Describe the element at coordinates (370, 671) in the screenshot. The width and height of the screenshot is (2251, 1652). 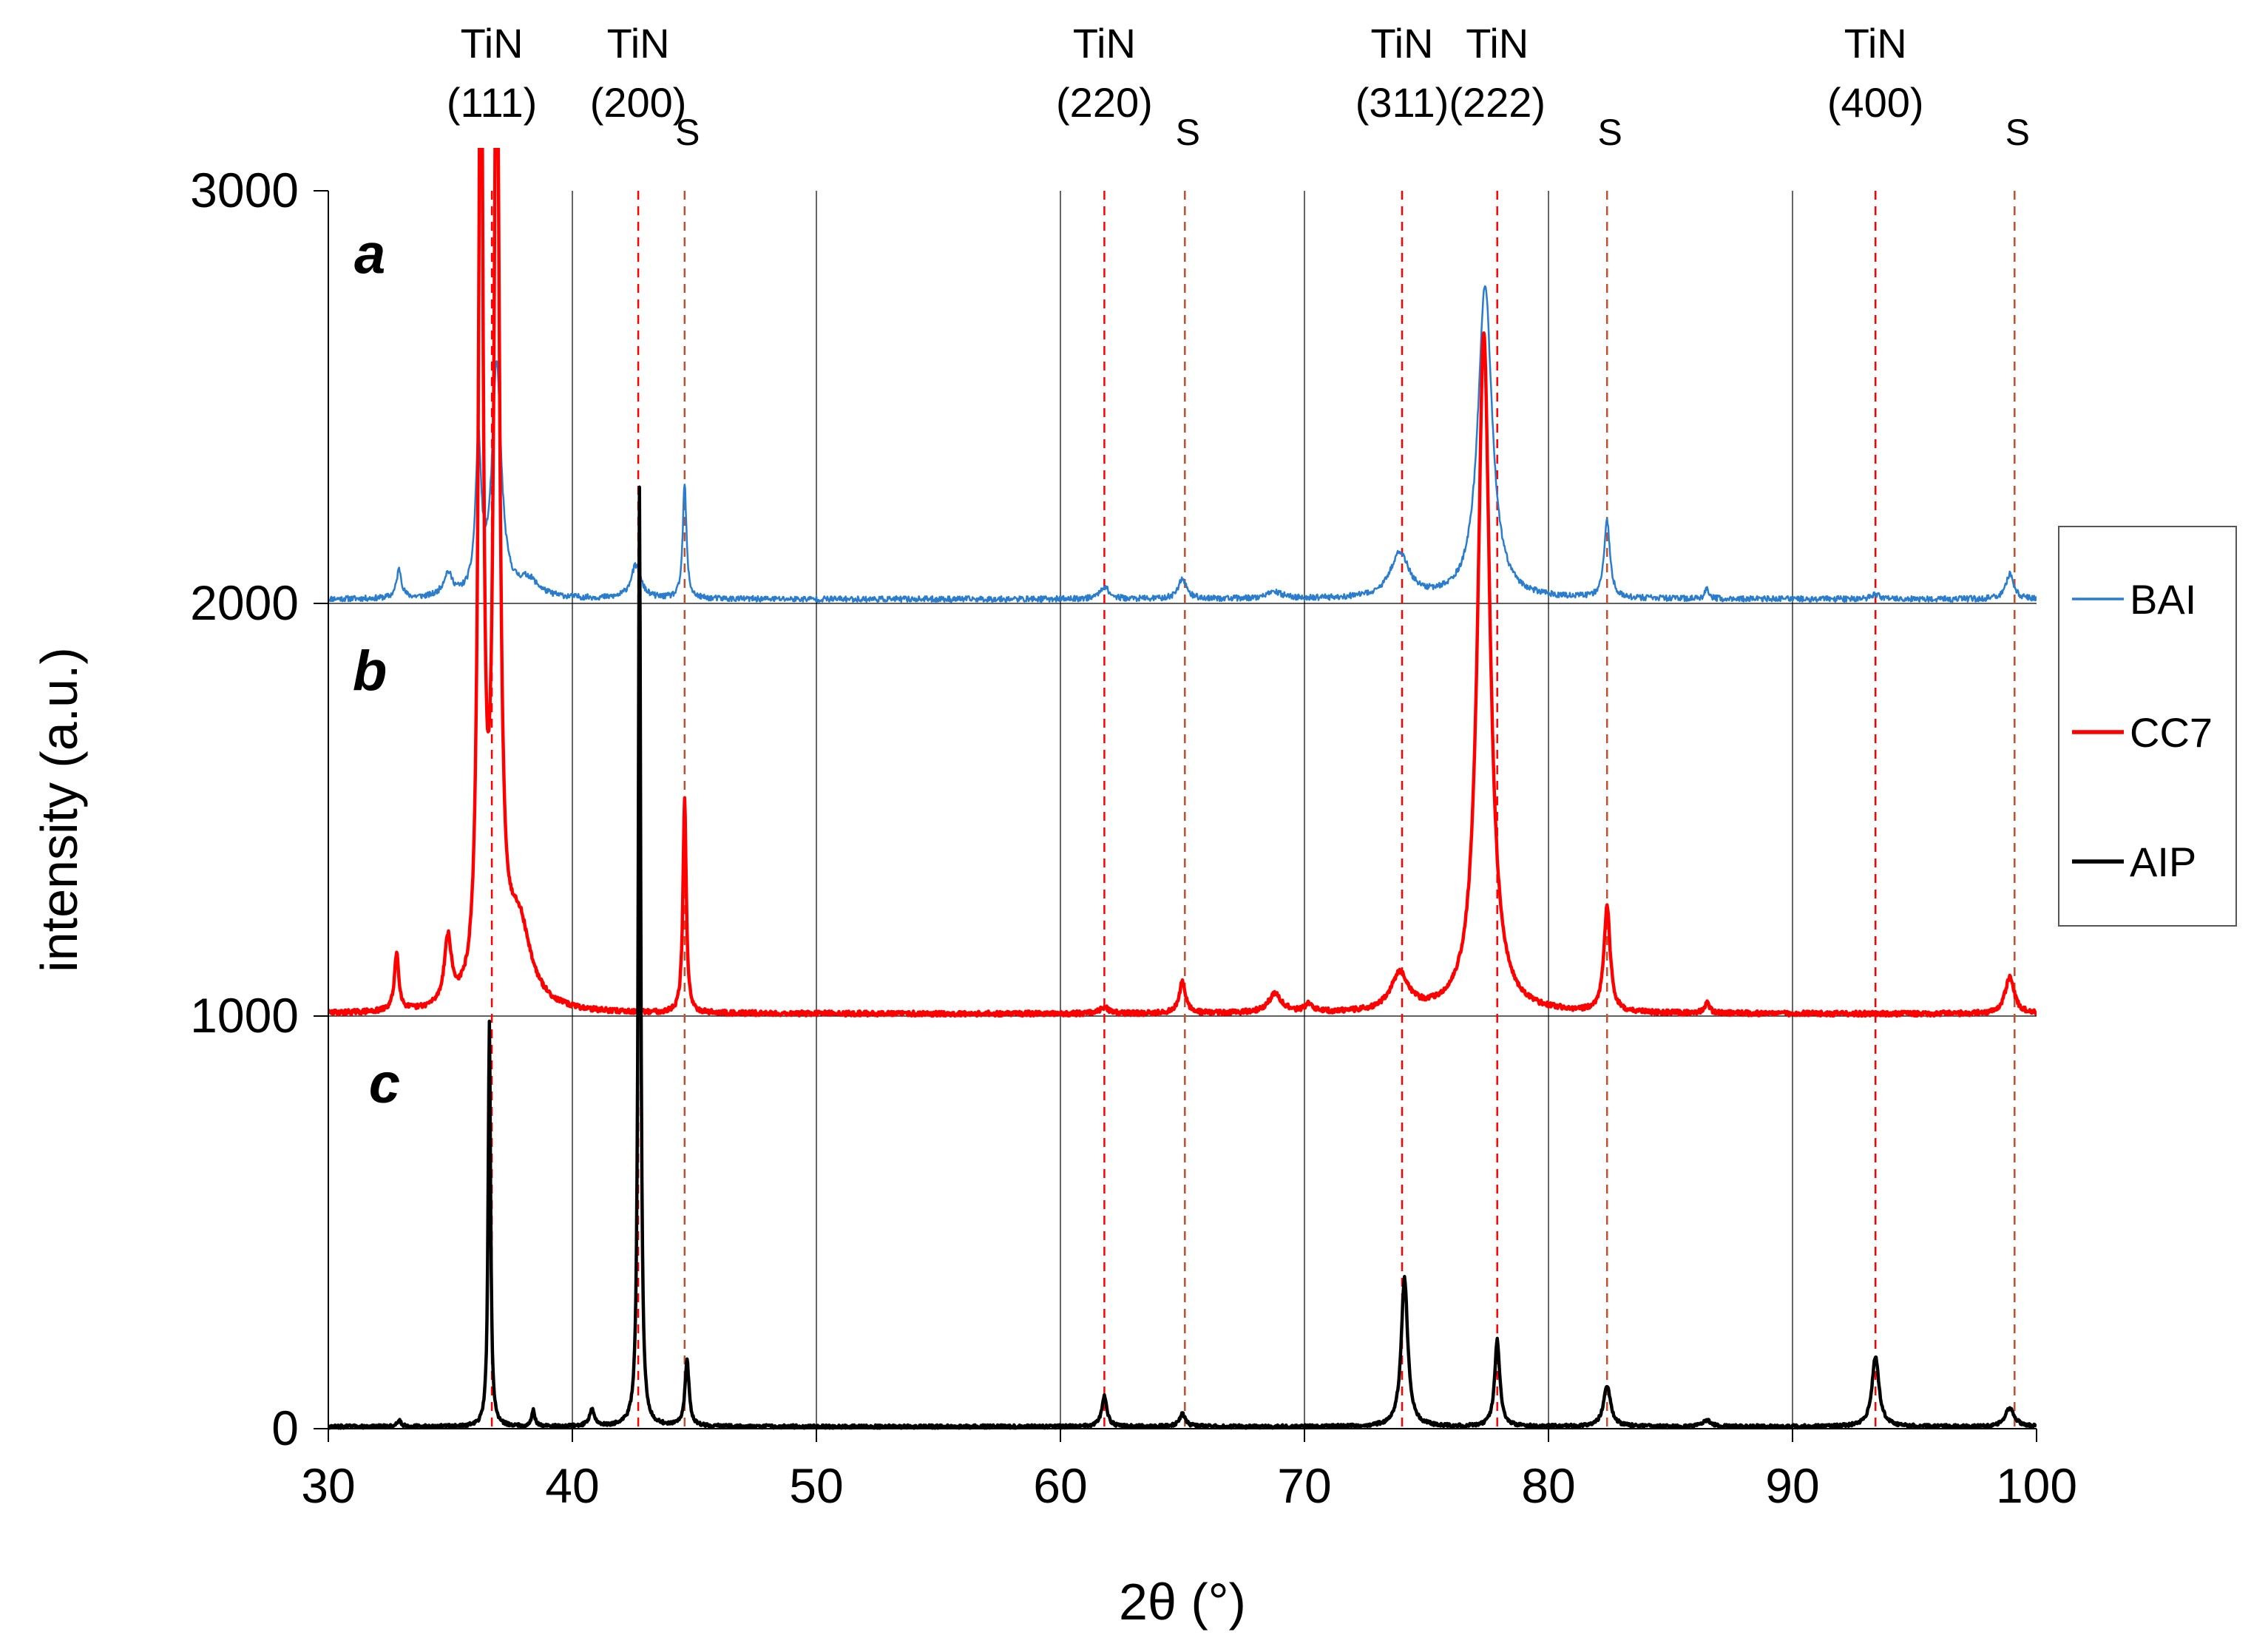
I see `panel-label: b` at that location.